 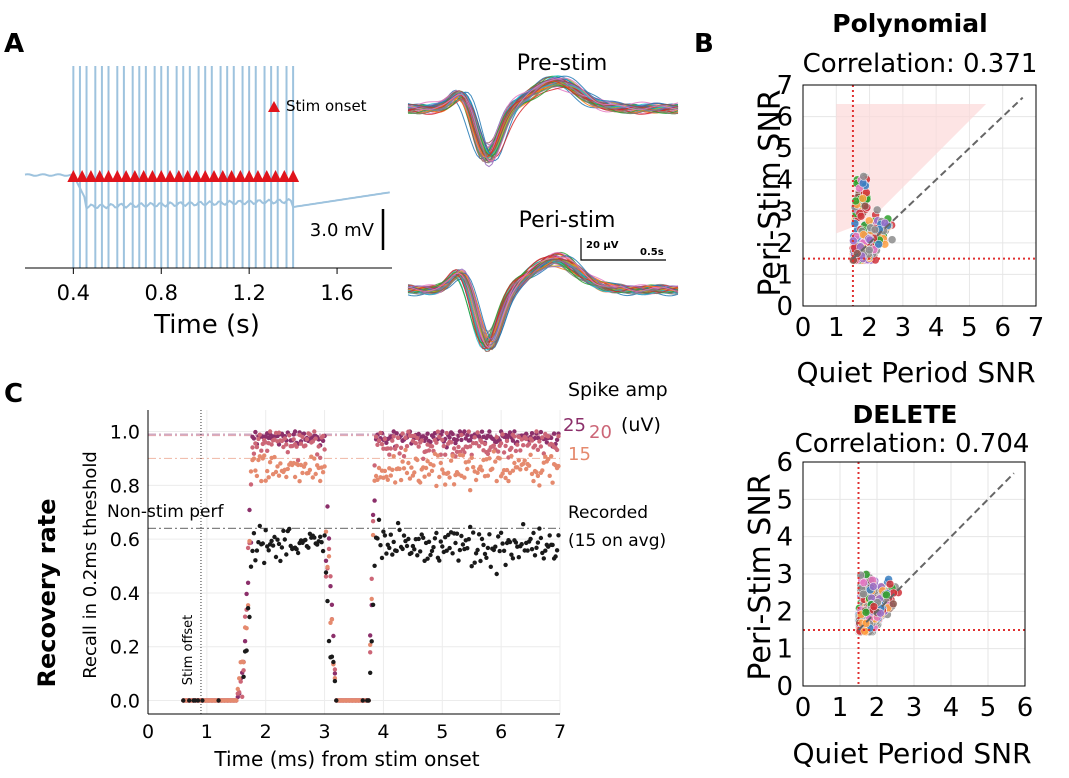 What do you see at coordinates (90, 565) in the screenshot?
I see `recovery-y-axis-label: Recall in 0.2ms threshold` at bounding box center [90, 565].